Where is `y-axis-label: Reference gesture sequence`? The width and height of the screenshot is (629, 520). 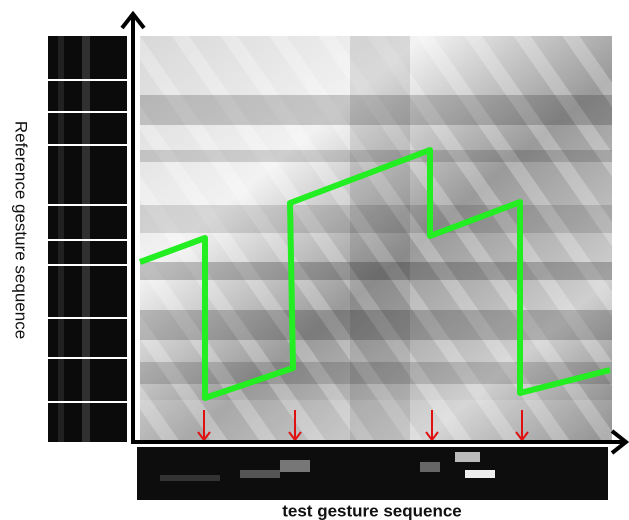 y-axis-label: Reference gesture sequence is located at coordinates (21, 230).